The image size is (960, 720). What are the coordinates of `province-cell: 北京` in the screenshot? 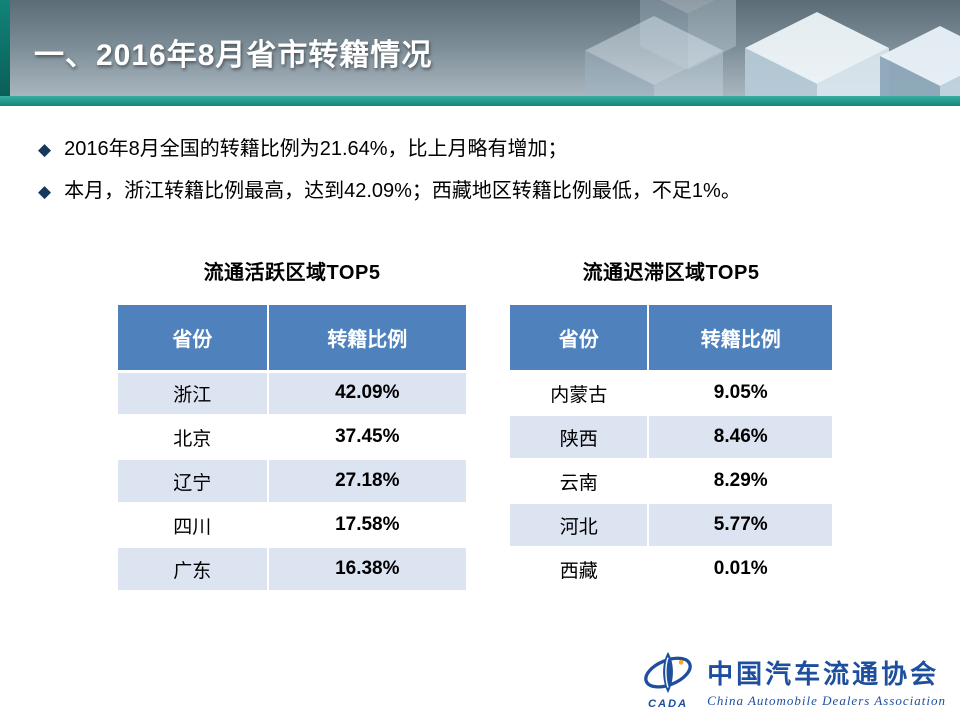 It's located at (193, 437).